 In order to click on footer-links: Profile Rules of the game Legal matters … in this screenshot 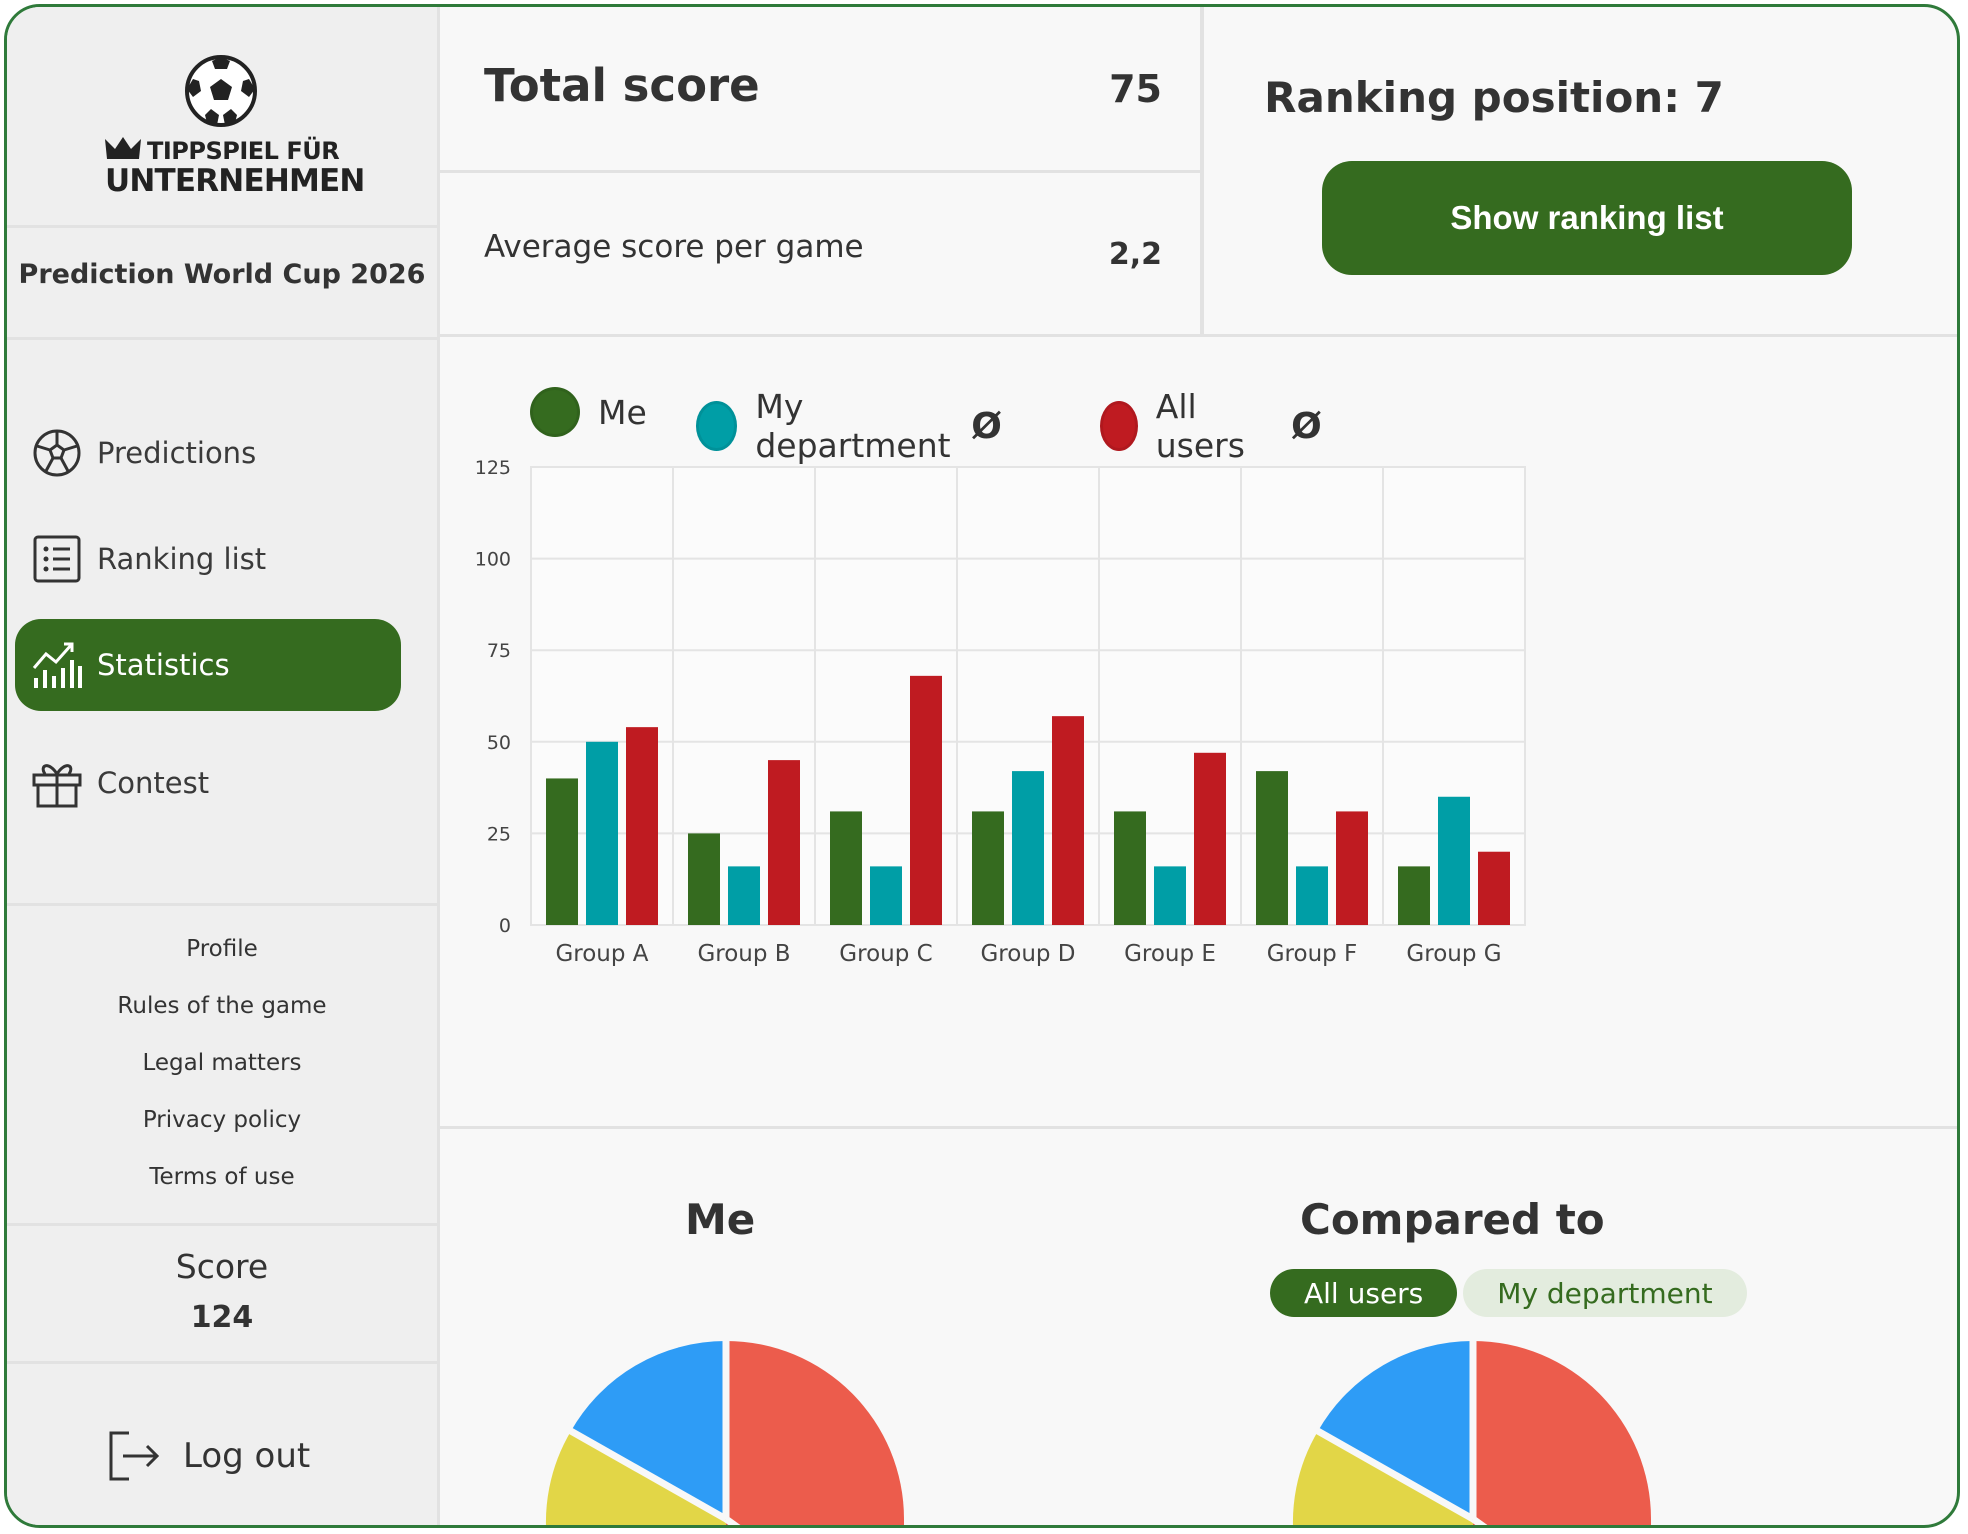, I will do `click(222, 1071)`.